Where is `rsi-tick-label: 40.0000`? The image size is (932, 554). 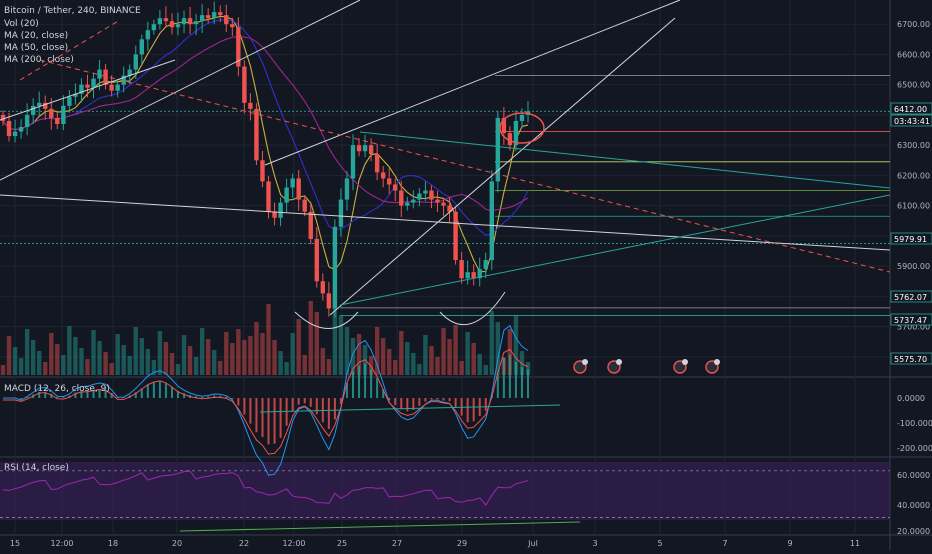
rsi-tick-label: 40.0000 is located at coordinates (913, 505).